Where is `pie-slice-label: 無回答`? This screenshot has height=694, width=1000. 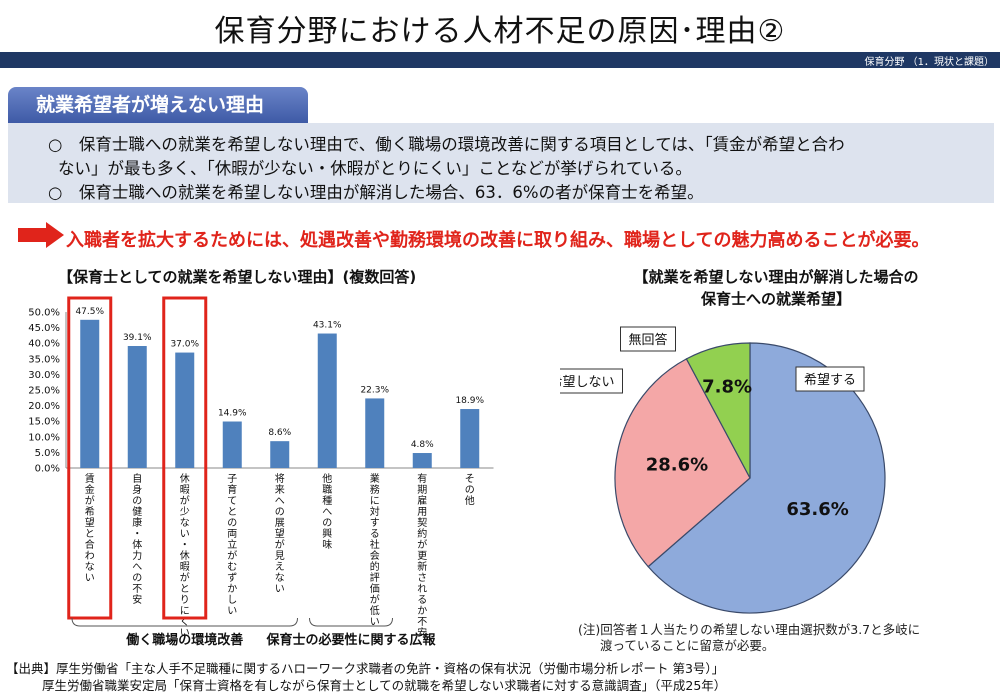 pie-slice-label: 無回答 is located at coordinates (647, 340).